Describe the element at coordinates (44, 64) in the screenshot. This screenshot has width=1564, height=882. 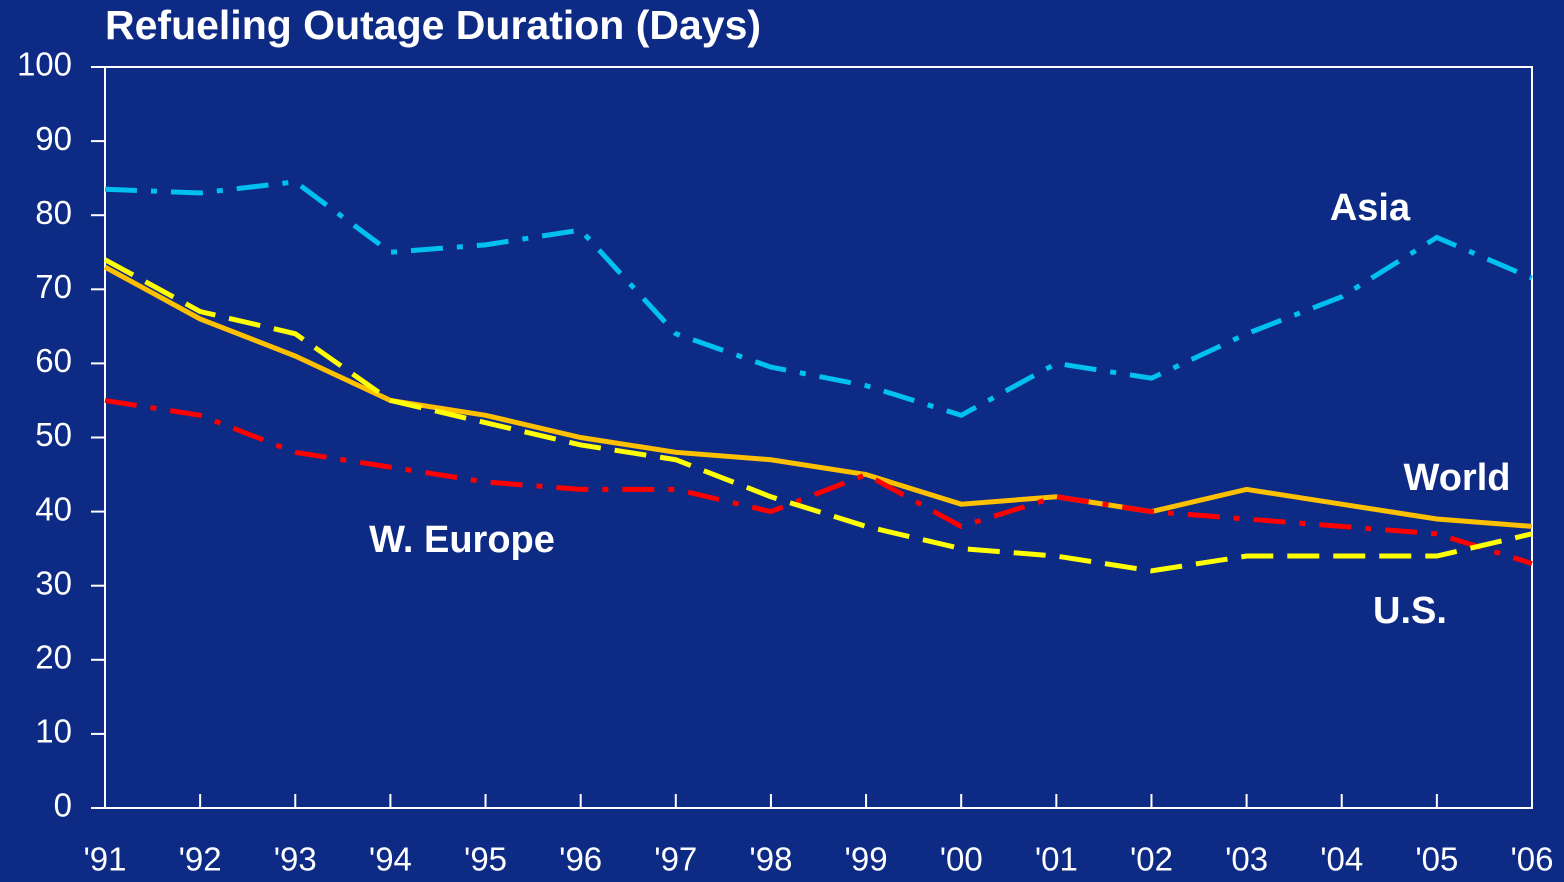
I see `y-tick-label: 100` at that location.